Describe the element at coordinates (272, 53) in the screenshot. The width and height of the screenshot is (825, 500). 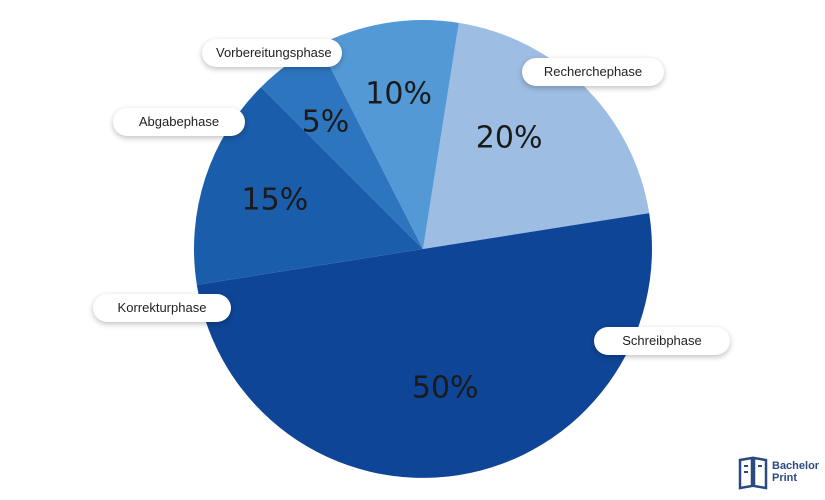
I see `callout-vorbereitungsphase: Vorbereitungsphase` at that location.